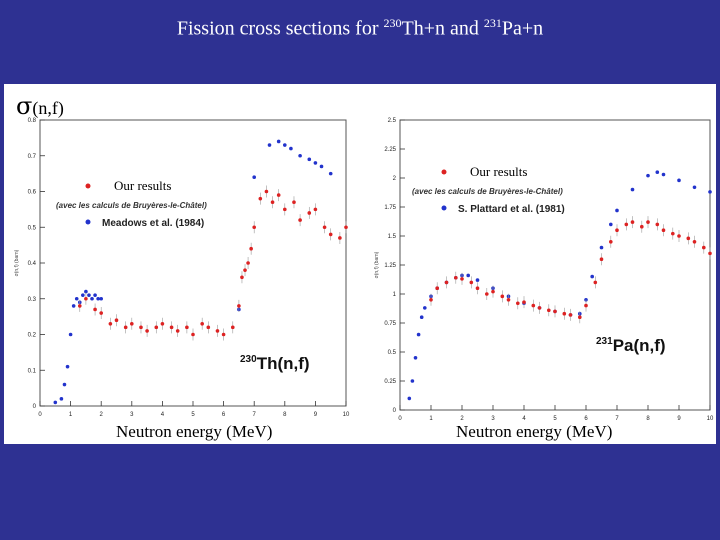 The width and height of the screenshot is (720, 540). Describe the element at coordinates (511, 209) in the screenshot. I see `chart2-legend-ref: S. Plattard et al. (1981)` at that location.